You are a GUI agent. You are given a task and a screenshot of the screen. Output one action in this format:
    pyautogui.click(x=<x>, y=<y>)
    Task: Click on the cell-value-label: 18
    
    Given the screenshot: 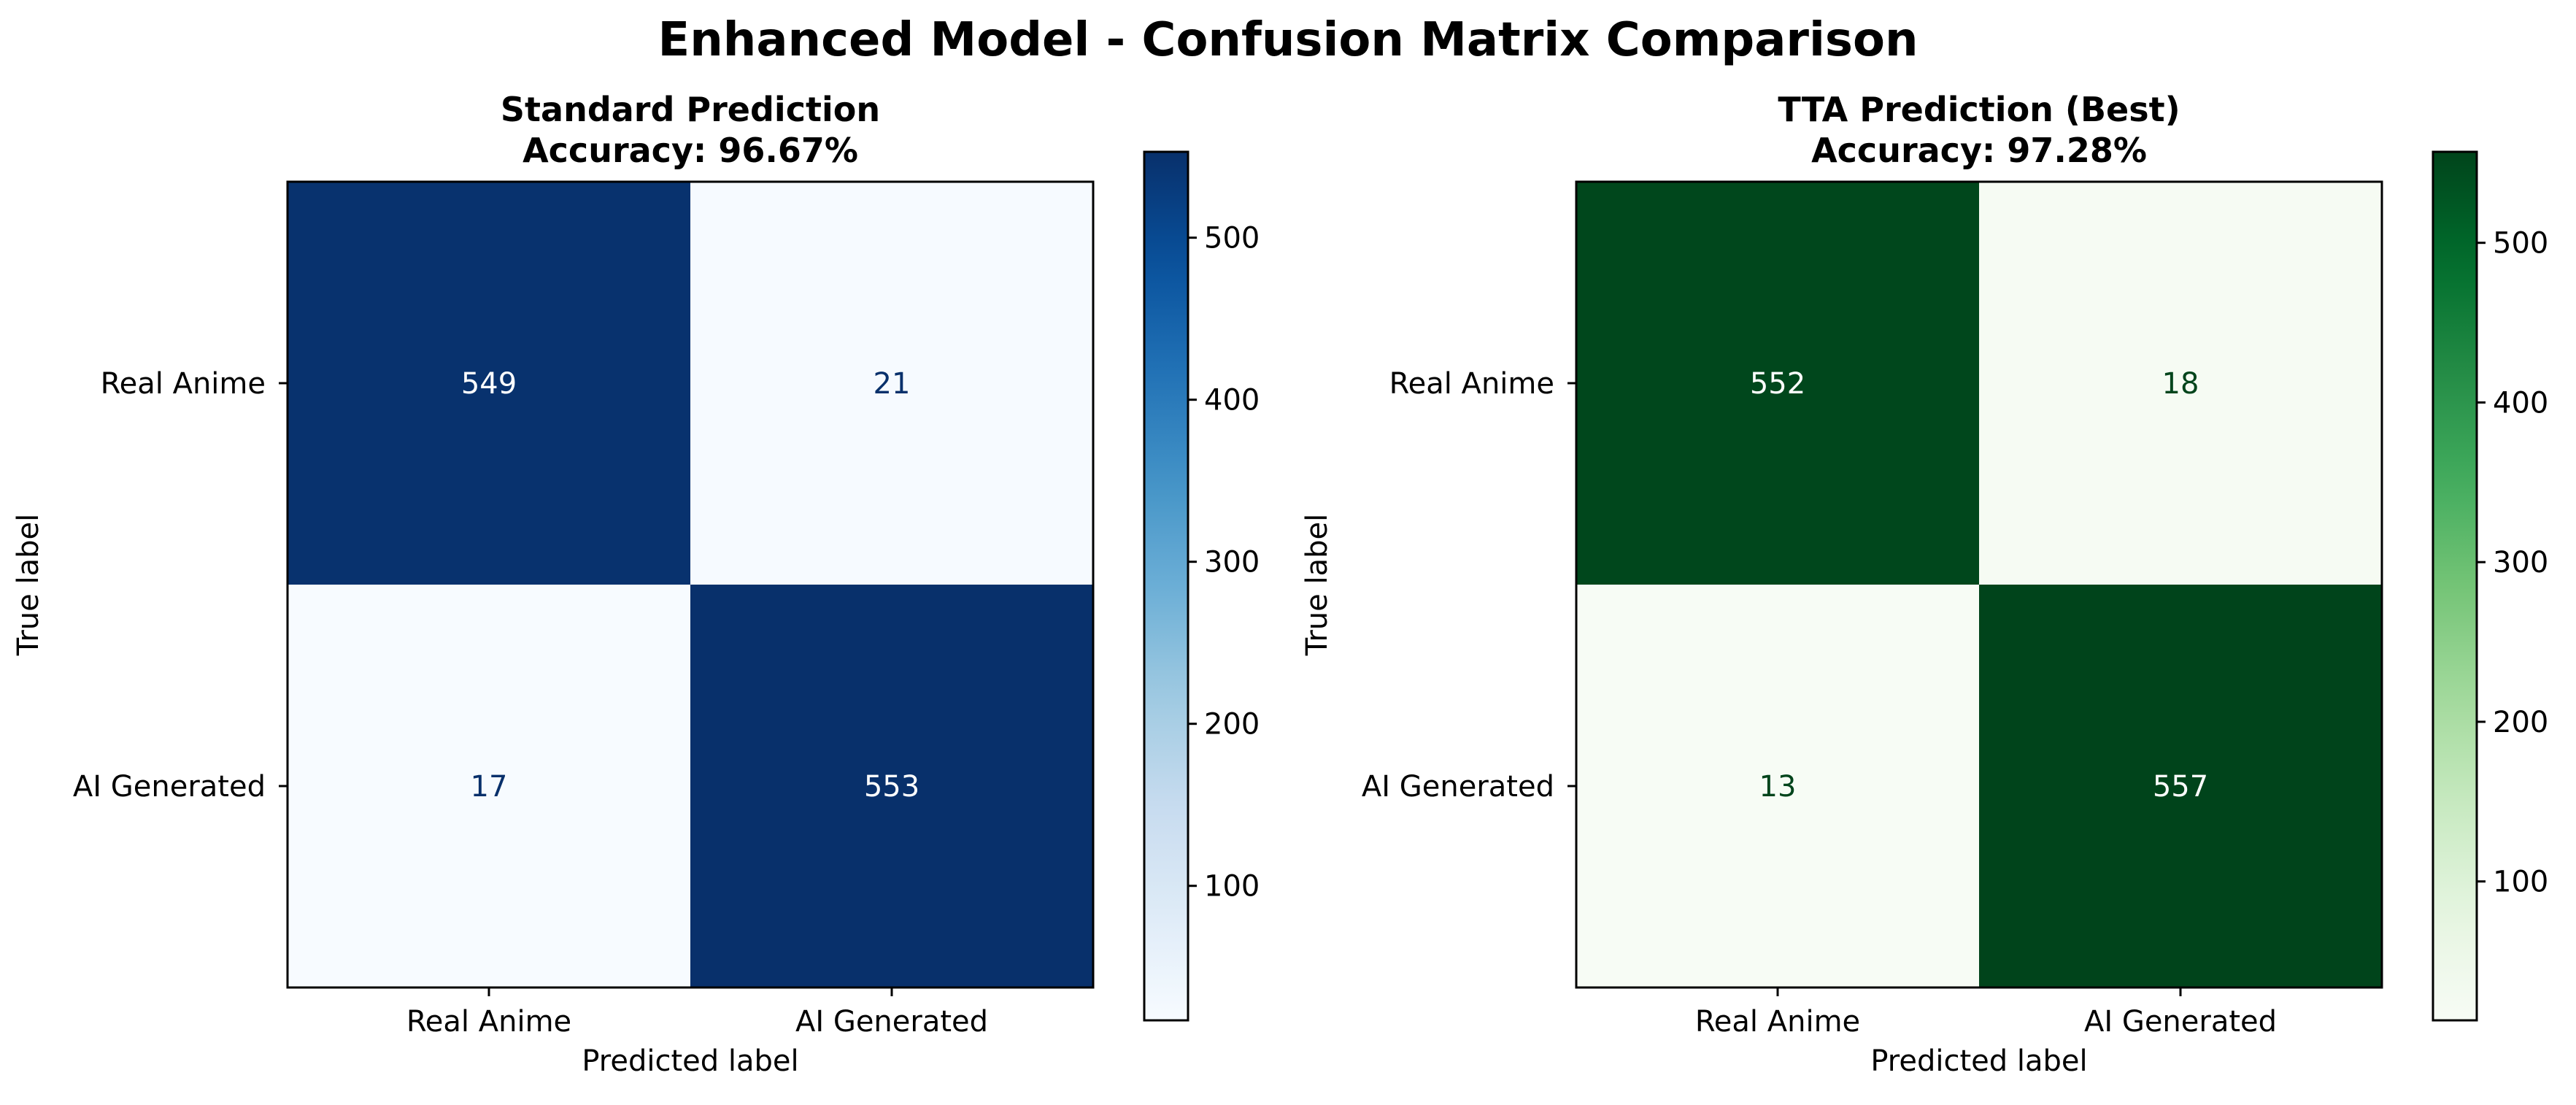 What is the action you would take?
    pyautogui.click(x=2180, y=384)
    